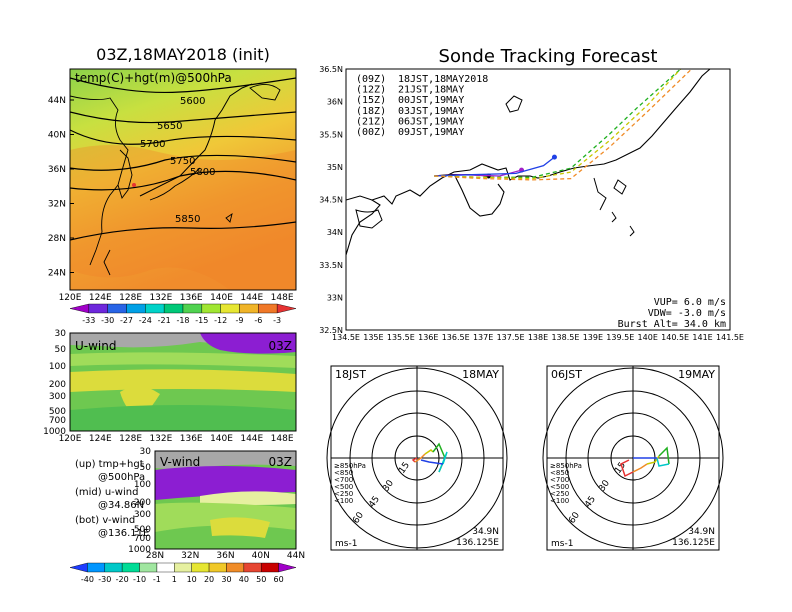 The width and height of the screenshot is (792, 612). I want to click on lon-tick-label: 140.5E, so click(675, 337).